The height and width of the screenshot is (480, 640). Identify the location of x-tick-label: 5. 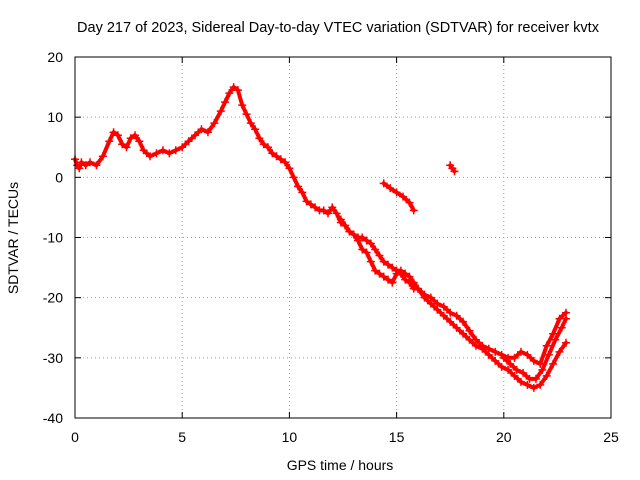
(182, 437).